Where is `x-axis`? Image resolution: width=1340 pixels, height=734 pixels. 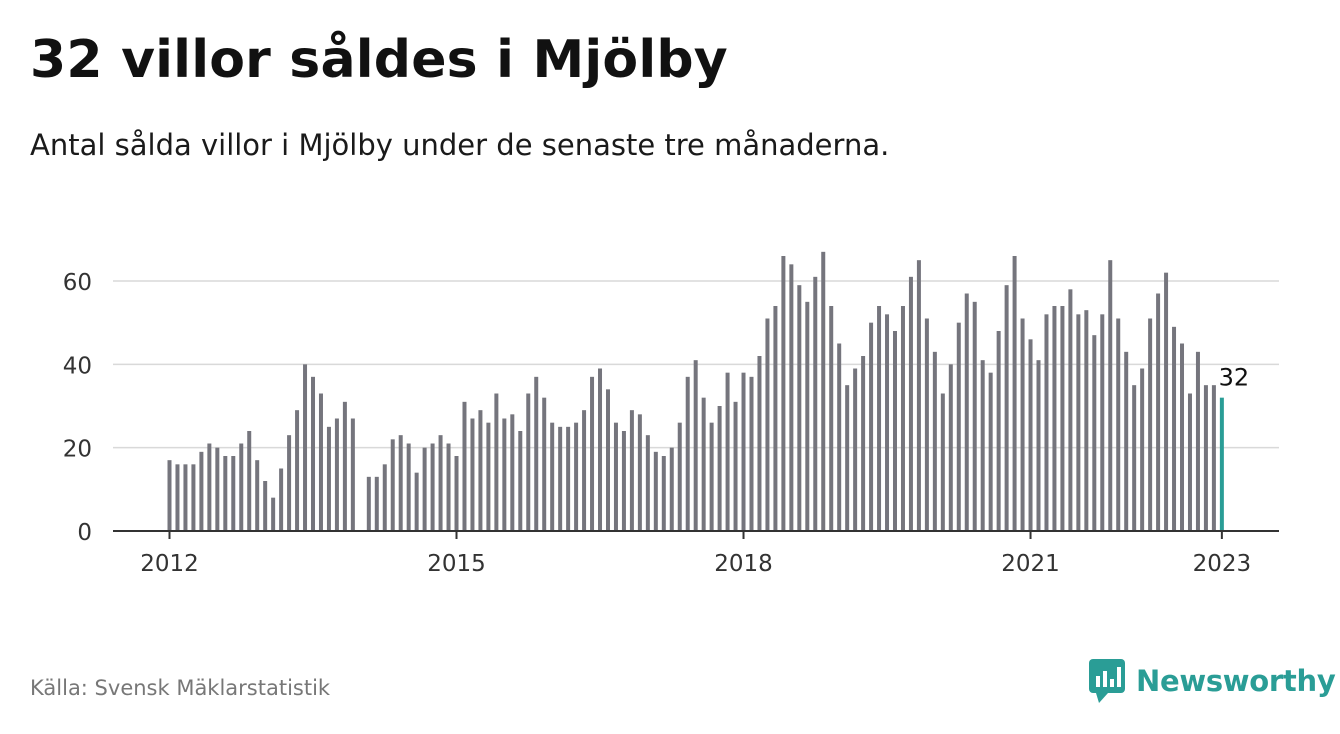
x-axis is located at coordinates (696, 534).